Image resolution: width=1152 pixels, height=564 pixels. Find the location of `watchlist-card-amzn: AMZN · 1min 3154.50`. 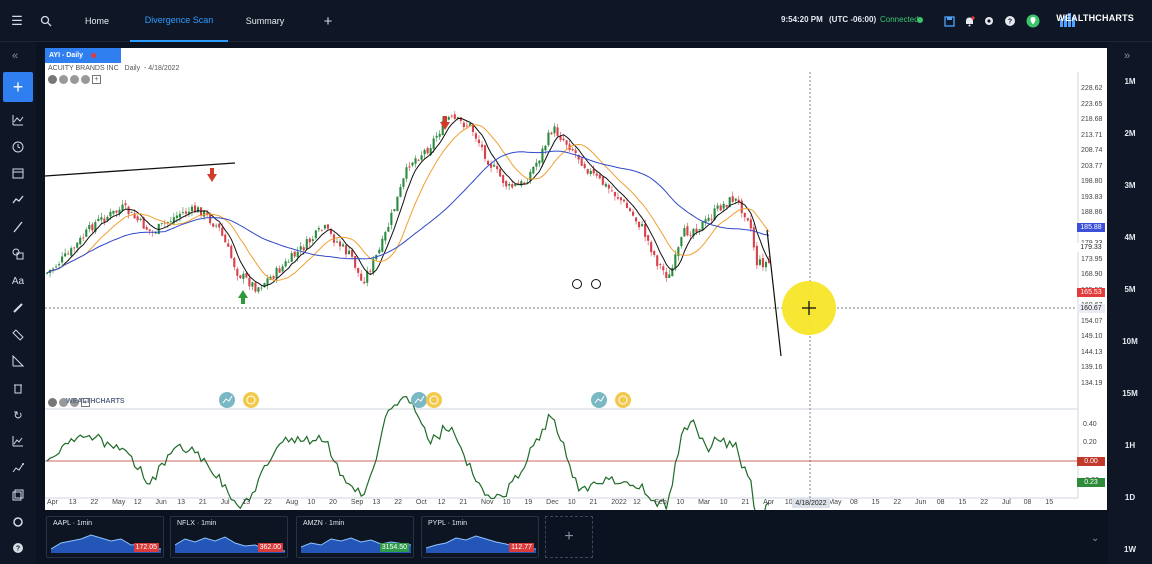

watchlist-card-amzn: AMZN · 1min 3154.50 is located at coordinates (355, 537).